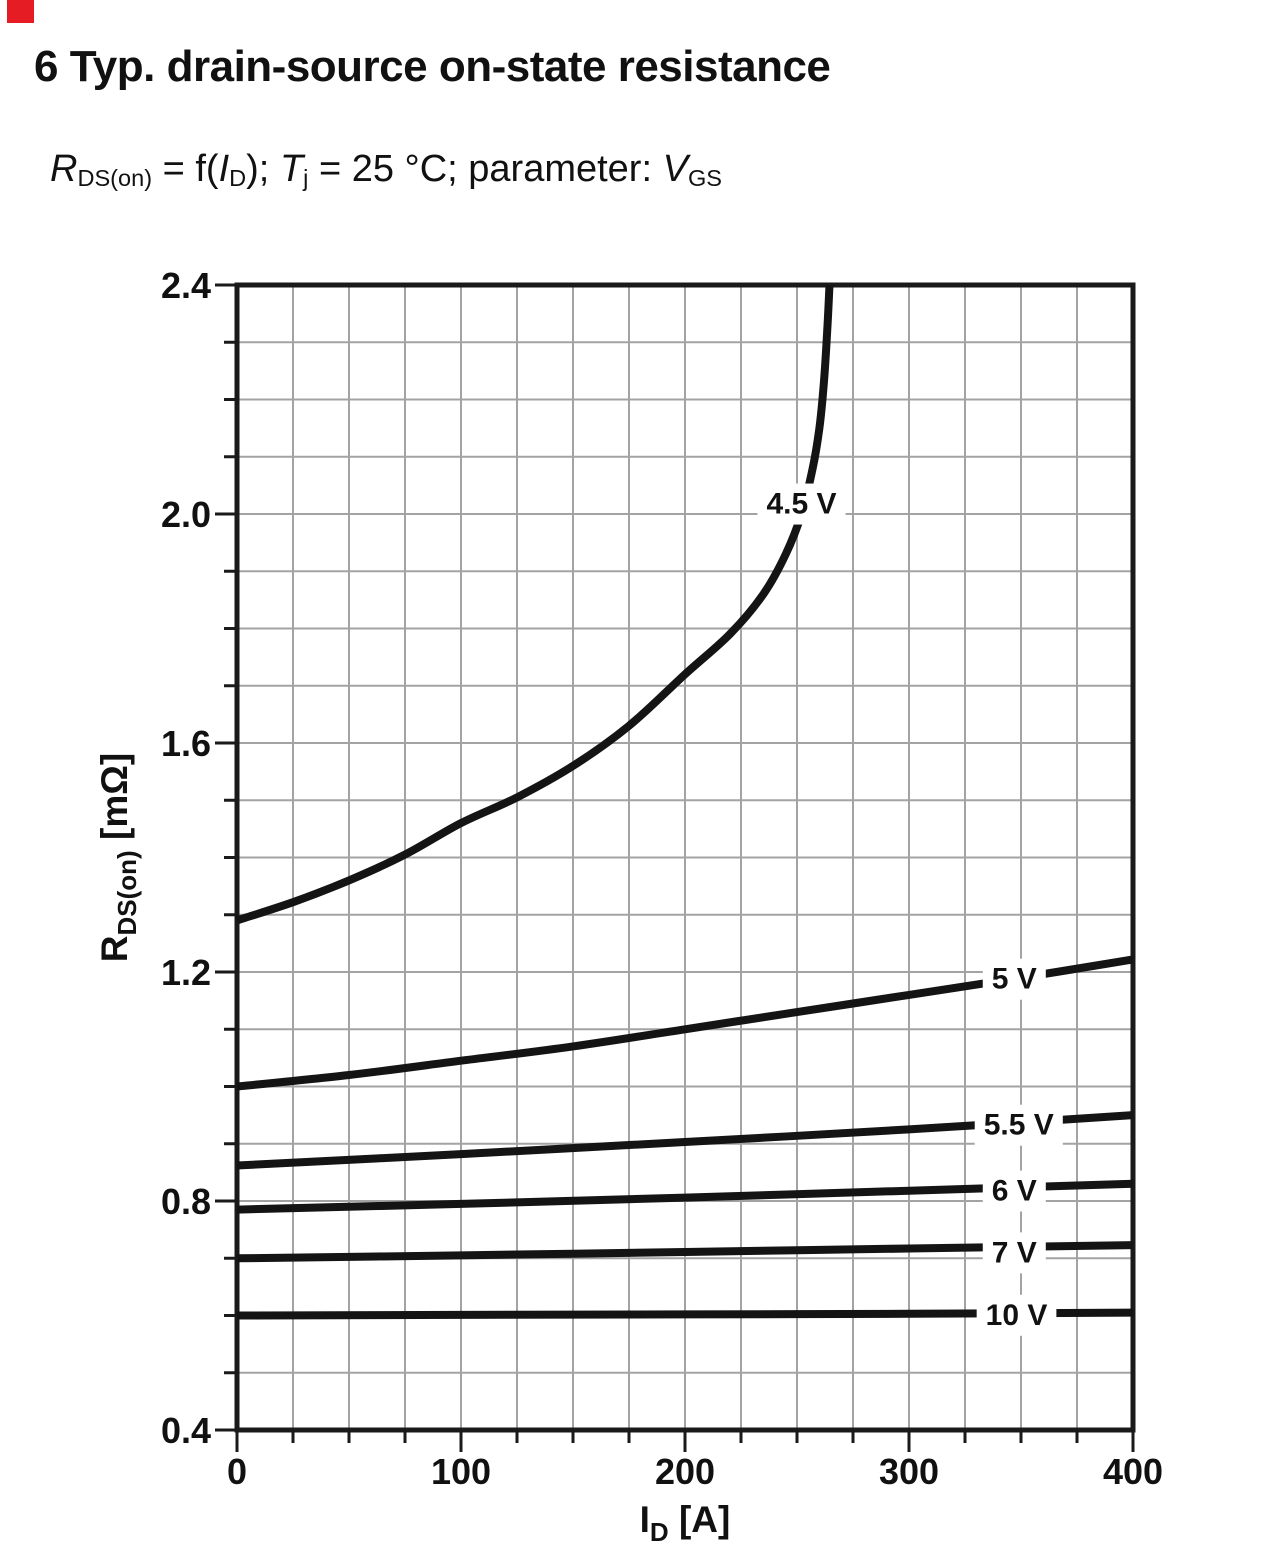 This screenshot has height=1548, width=1280. Describe the element at coordinates (224, 169) in the screenshot. I see `text-segment: I` at that location.